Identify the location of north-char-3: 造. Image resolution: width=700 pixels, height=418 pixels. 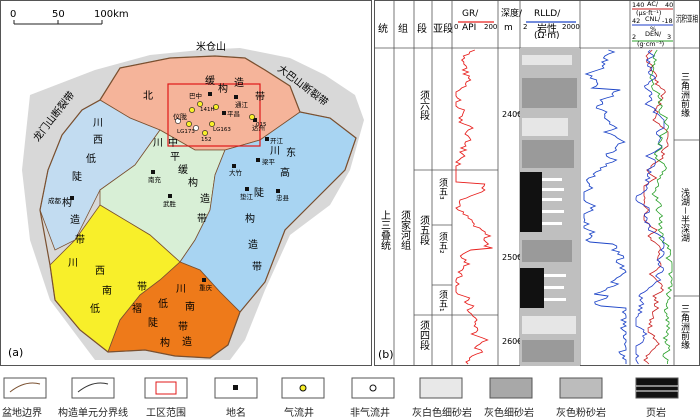
(239, 82).